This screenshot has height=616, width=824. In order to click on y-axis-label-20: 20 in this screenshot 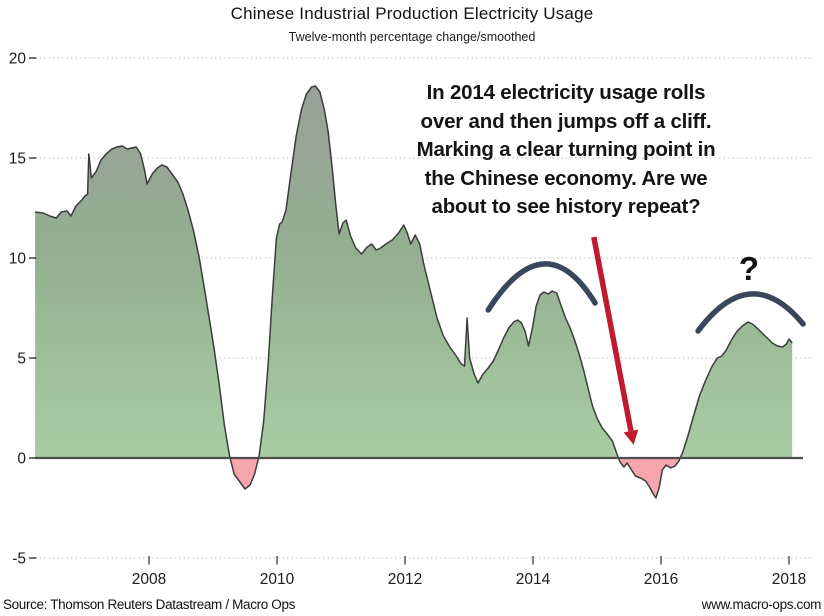, I will do `click(18, 59)`.